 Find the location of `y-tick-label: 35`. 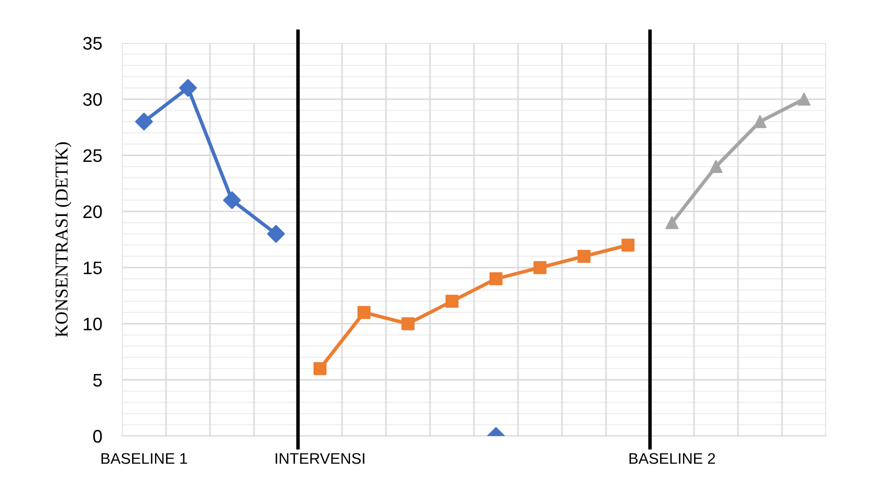

y-tick-label: 35 is located at coordinates (92, 43).